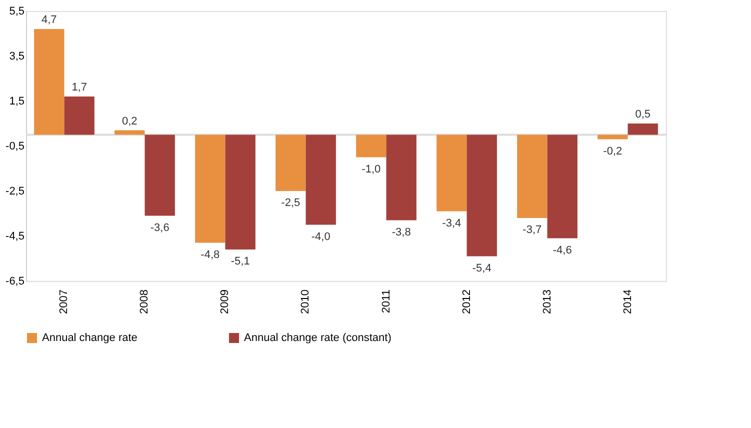 Image resolution: width=751 pixels, height=428 pixels. Describe the element at coordinates (306, 302) in the screenshot. I see `x-tick-label: 2010` at that location.